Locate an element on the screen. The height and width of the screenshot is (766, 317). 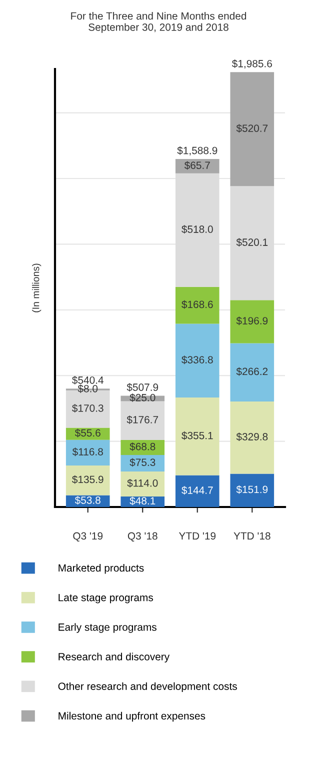
data-label: $176.7 is located at coordinates (142, 420).